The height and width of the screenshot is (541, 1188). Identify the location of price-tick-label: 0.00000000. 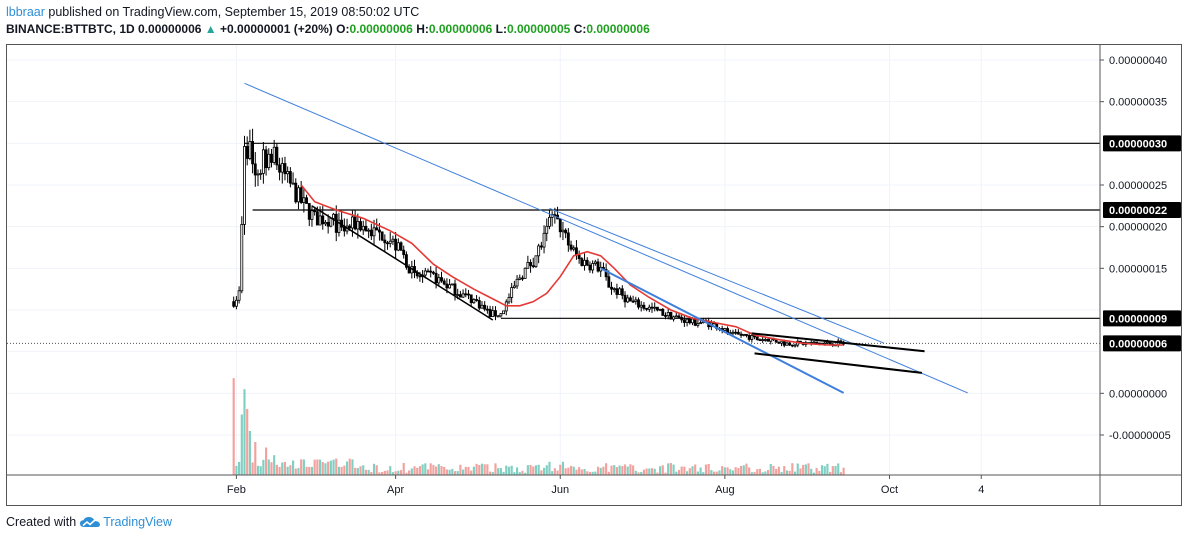
(1138, 394).